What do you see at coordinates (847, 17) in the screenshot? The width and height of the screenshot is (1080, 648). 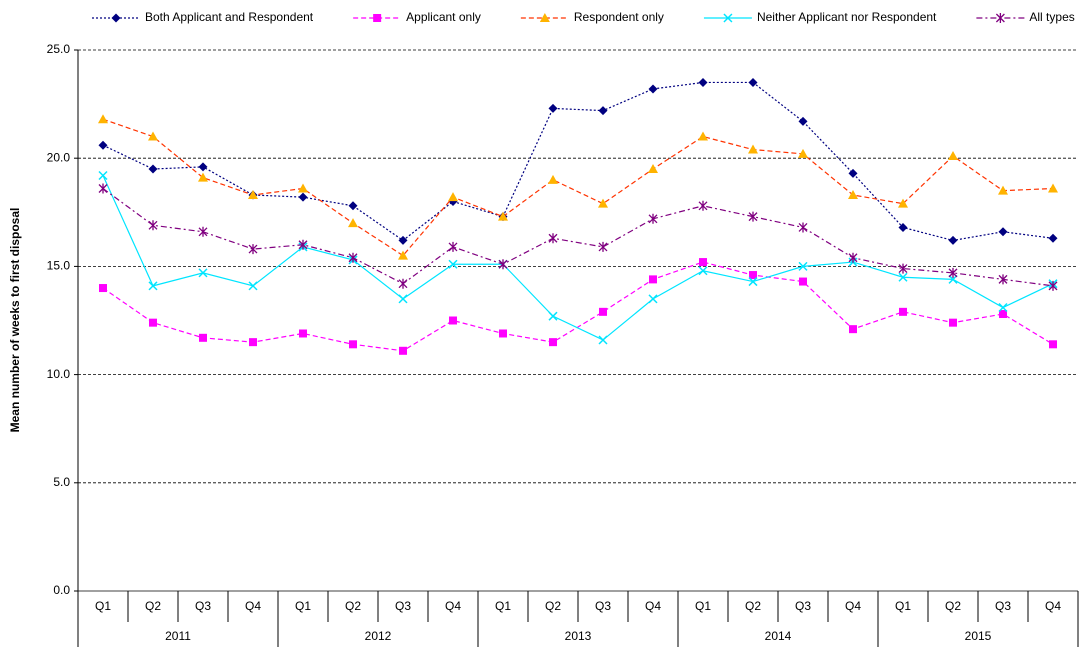 I see `legend-label: Neither Applicant nor Respondent` at bounding box center [847, 17].